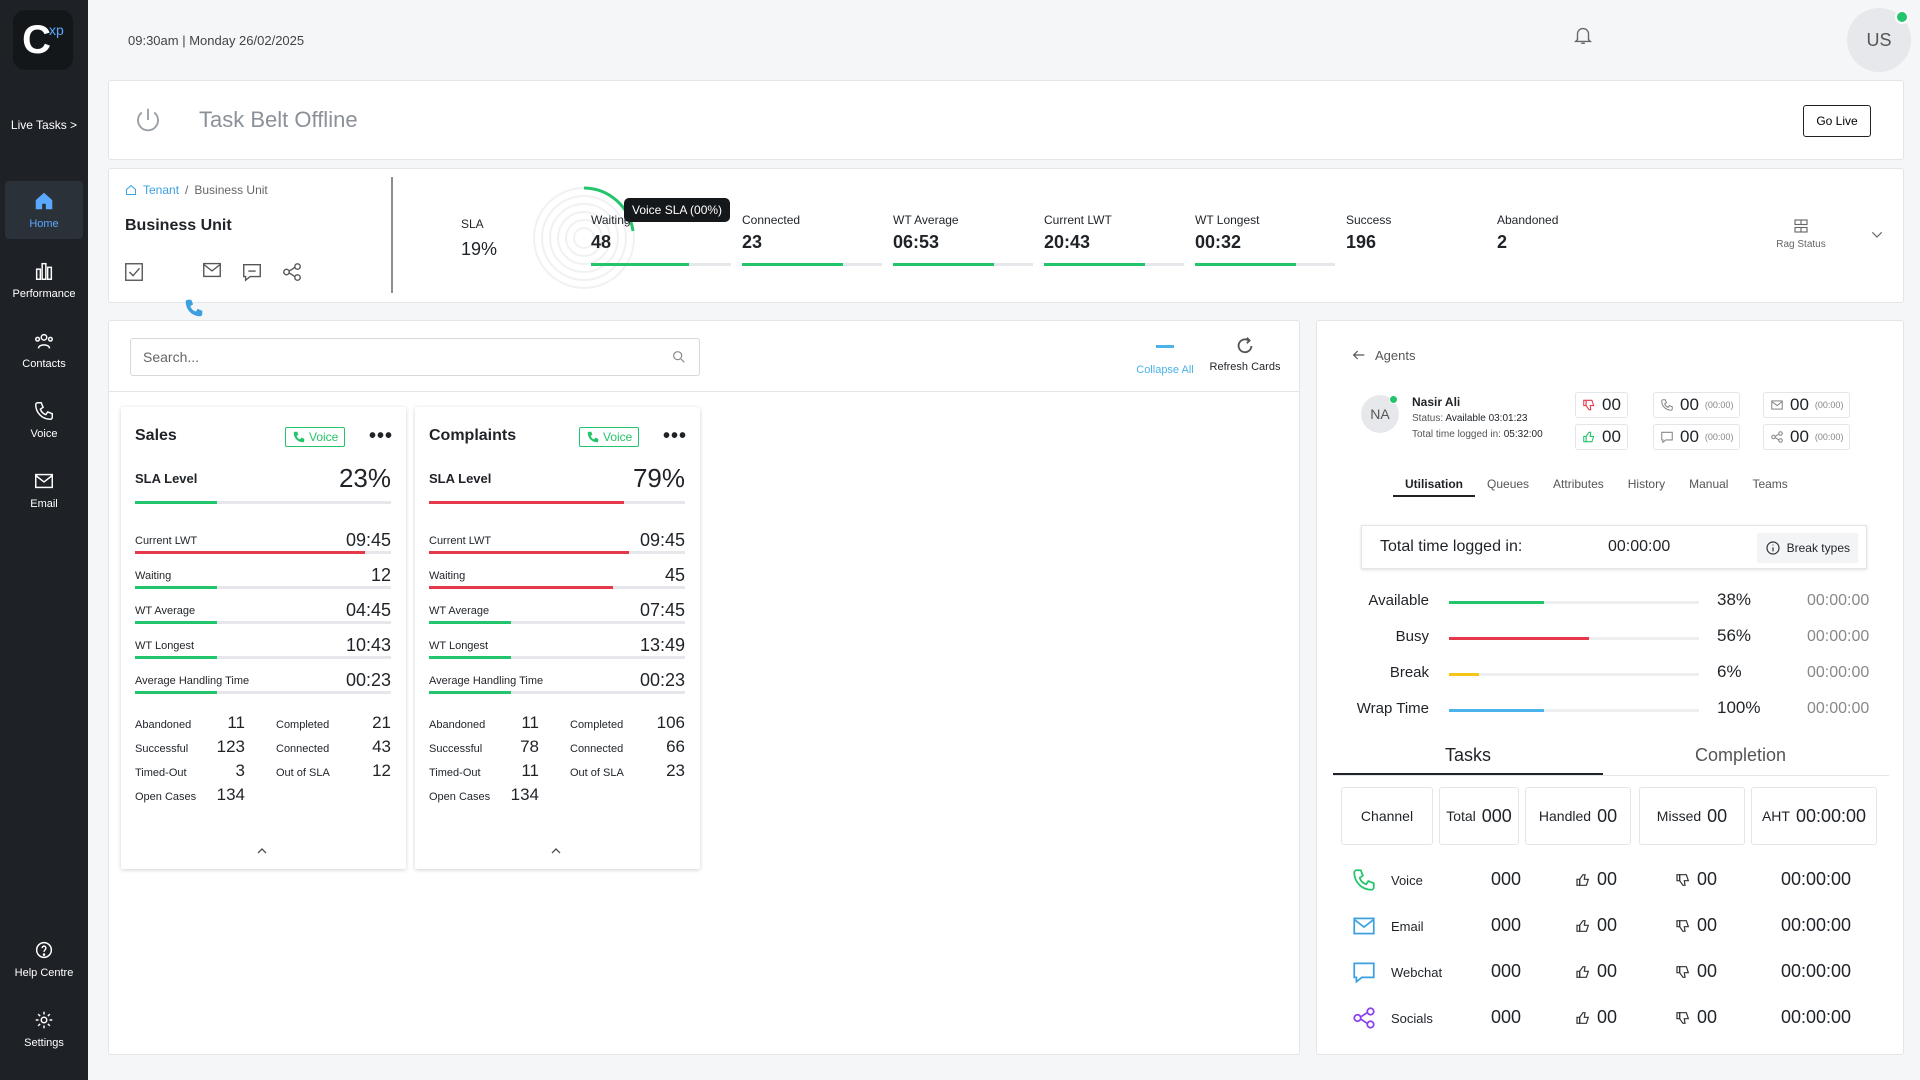  I want to click on metric-success: Success 196, so click(1416, 233).